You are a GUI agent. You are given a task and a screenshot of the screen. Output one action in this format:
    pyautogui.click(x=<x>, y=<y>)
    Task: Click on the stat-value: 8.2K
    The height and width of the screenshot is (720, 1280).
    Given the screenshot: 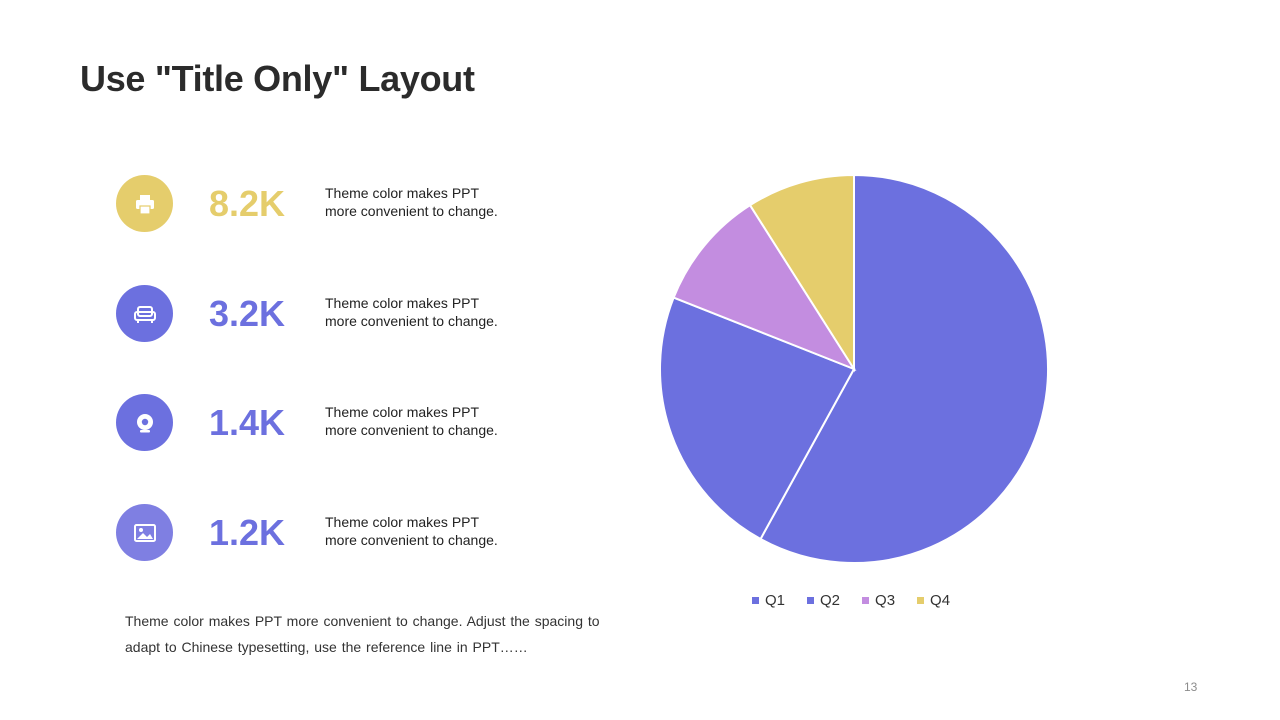 What is the action you would take?
    pyautogui.click(x=247, y=203)
    